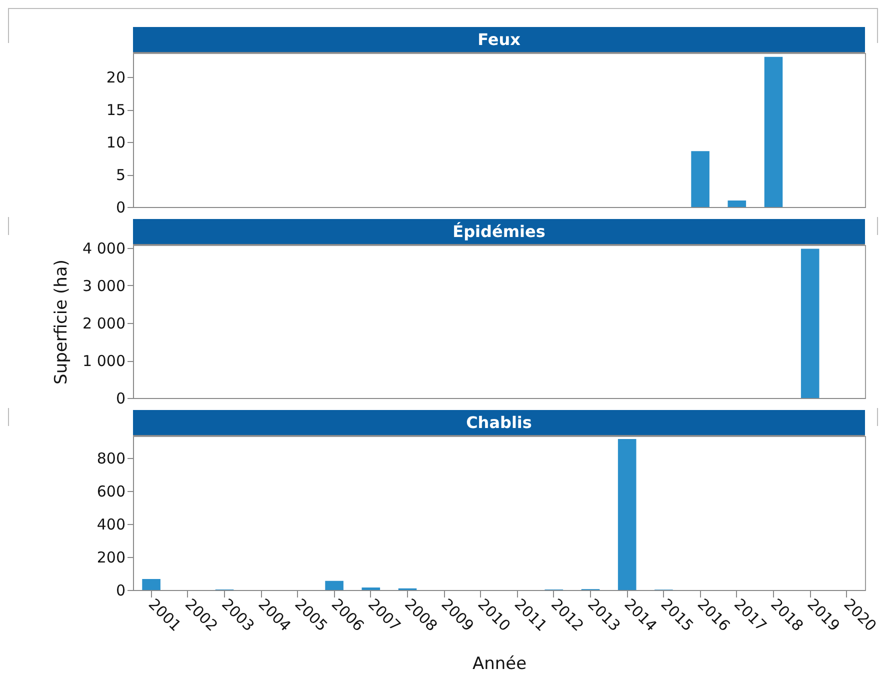  I want to click on chart-title: Chablis, so click(499, 423).